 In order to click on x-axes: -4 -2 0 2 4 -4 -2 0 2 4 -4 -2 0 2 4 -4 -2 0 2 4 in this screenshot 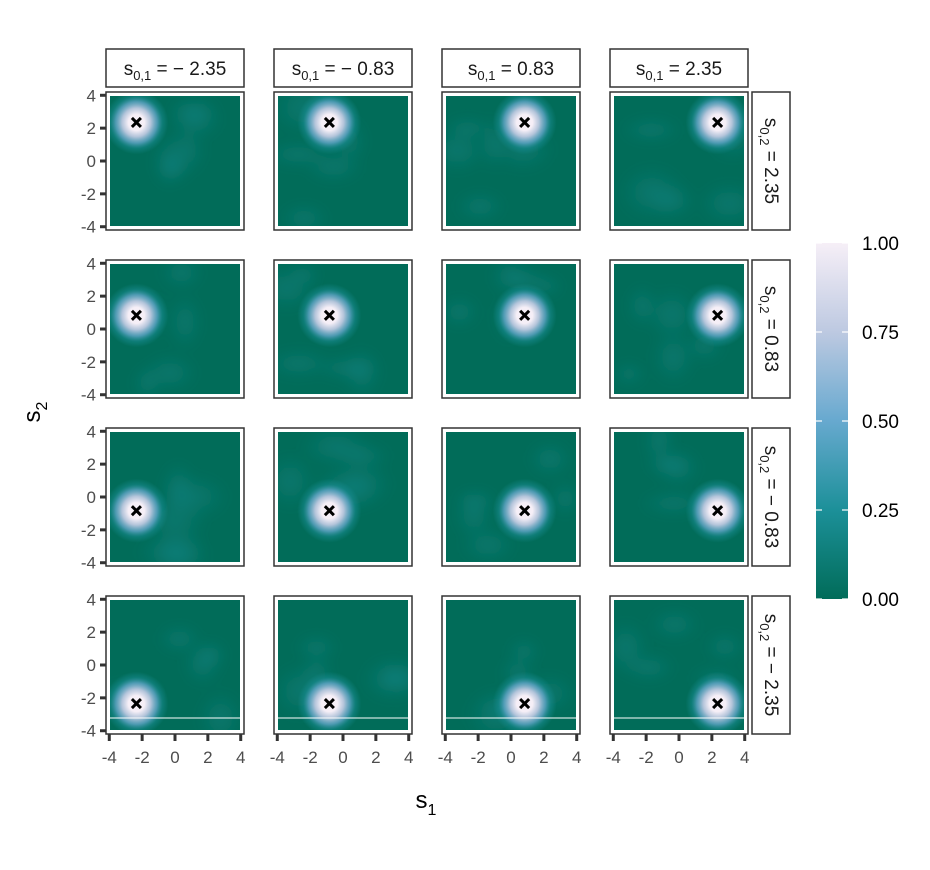, I will do `click(425, 750)`.